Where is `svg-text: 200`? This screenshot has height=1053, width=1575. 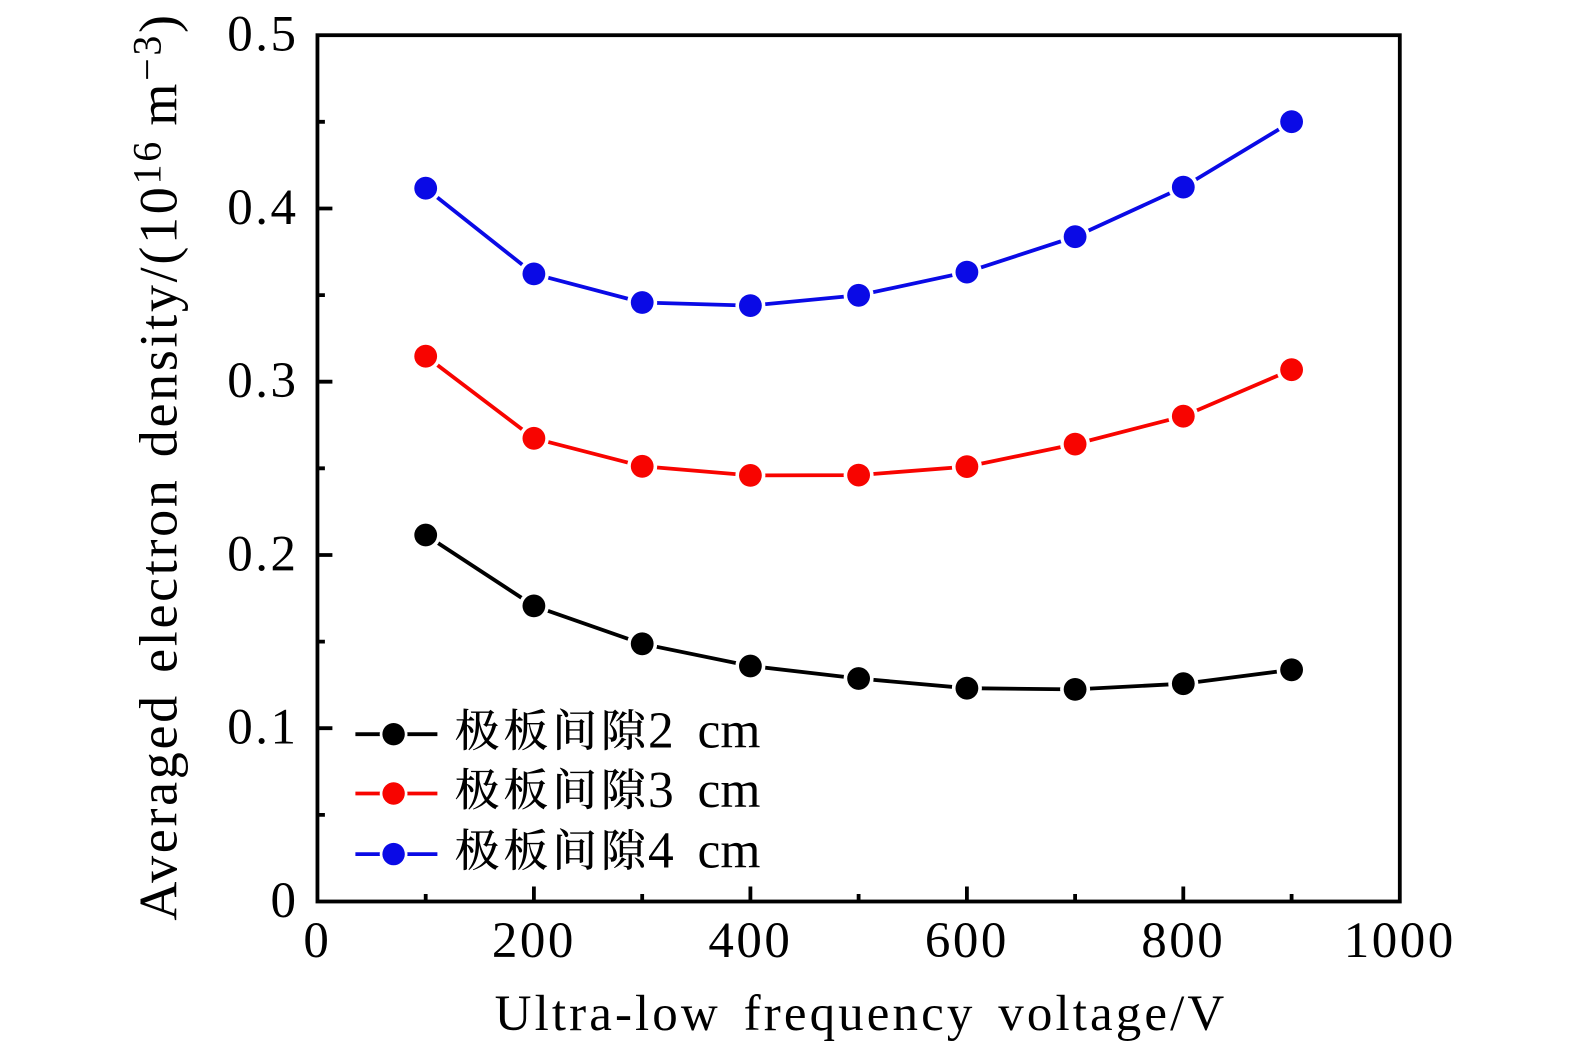
svg-text: 200 is located at coordinates (534, 941).